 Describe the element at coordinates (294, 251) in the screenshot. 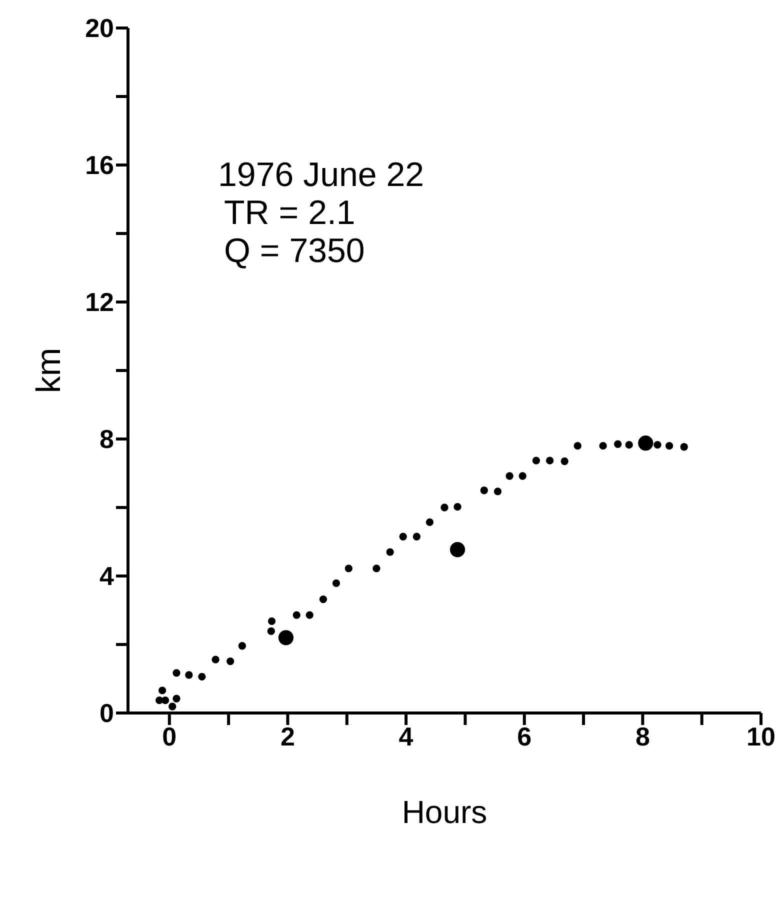

I see `annotation: Q = 7350` at that location.